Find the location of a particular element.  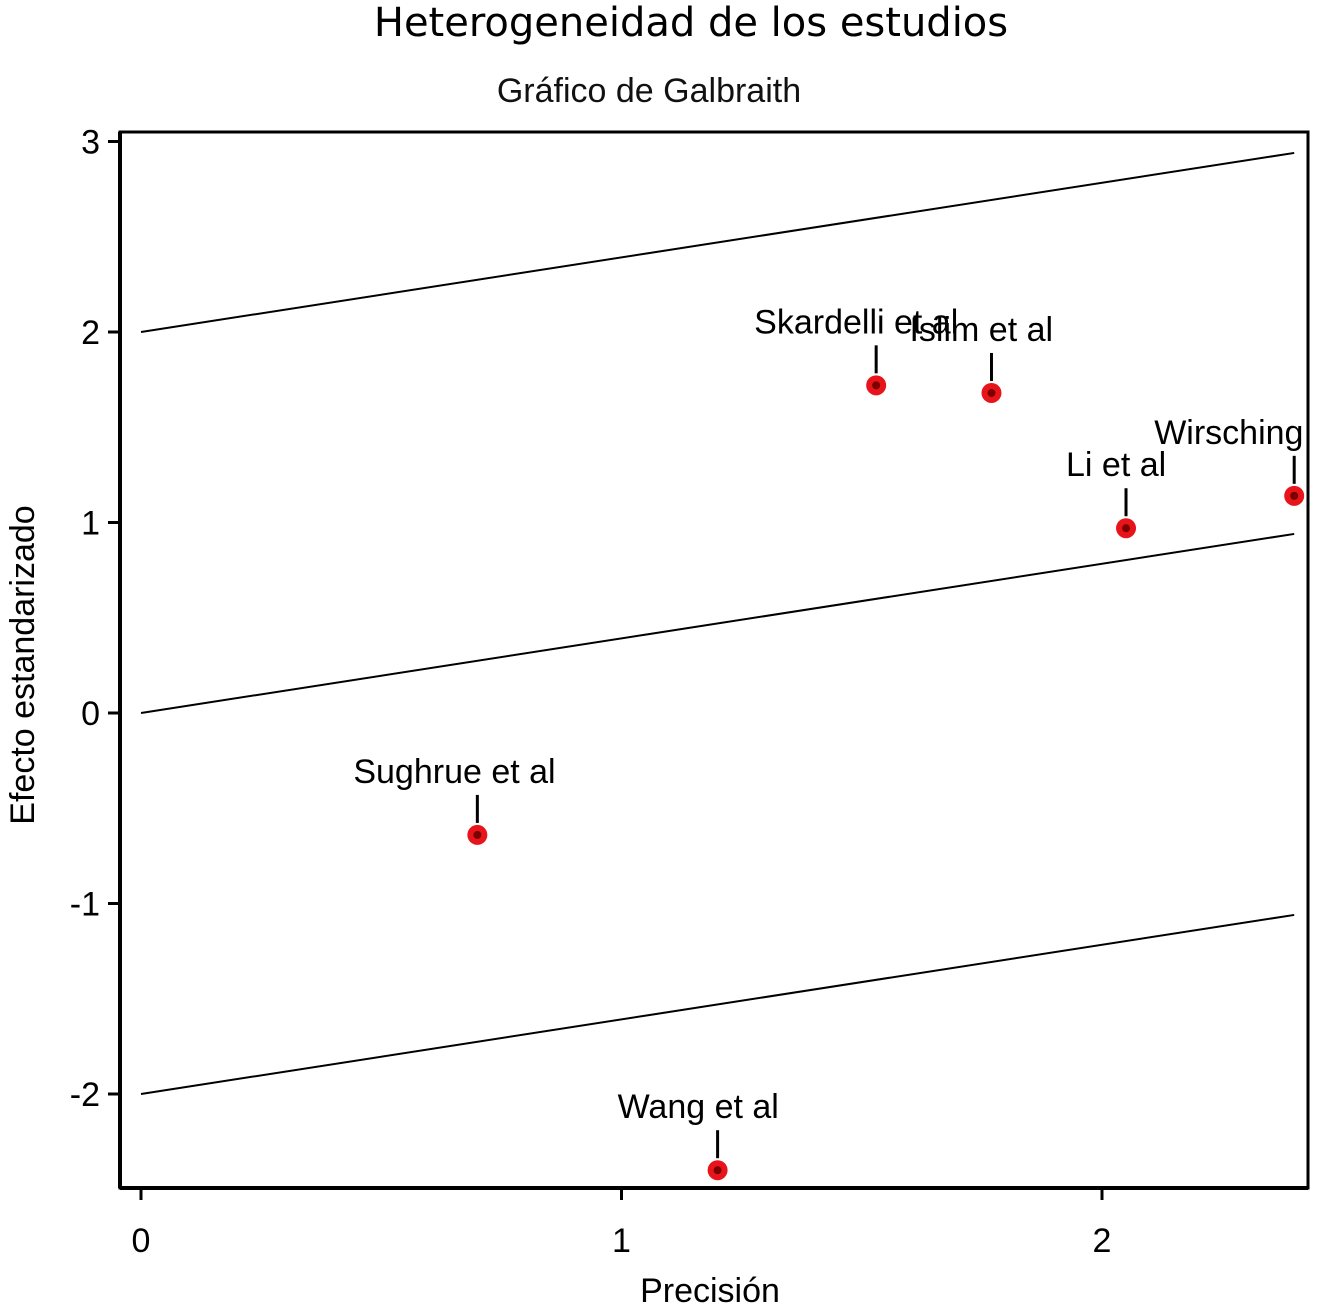

y-axis-label: Efecto estandarizado is located at coordinates (23, 664).